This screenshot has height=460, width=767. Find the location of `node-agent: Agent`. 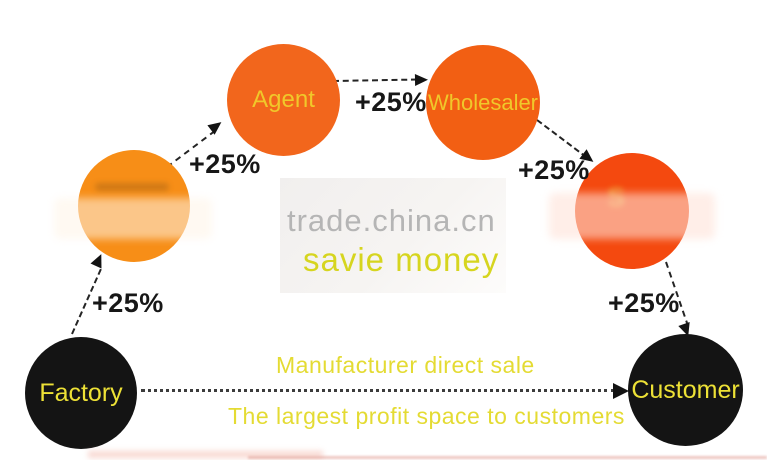

node-agent: Agent is located at coordinates (283, 100).